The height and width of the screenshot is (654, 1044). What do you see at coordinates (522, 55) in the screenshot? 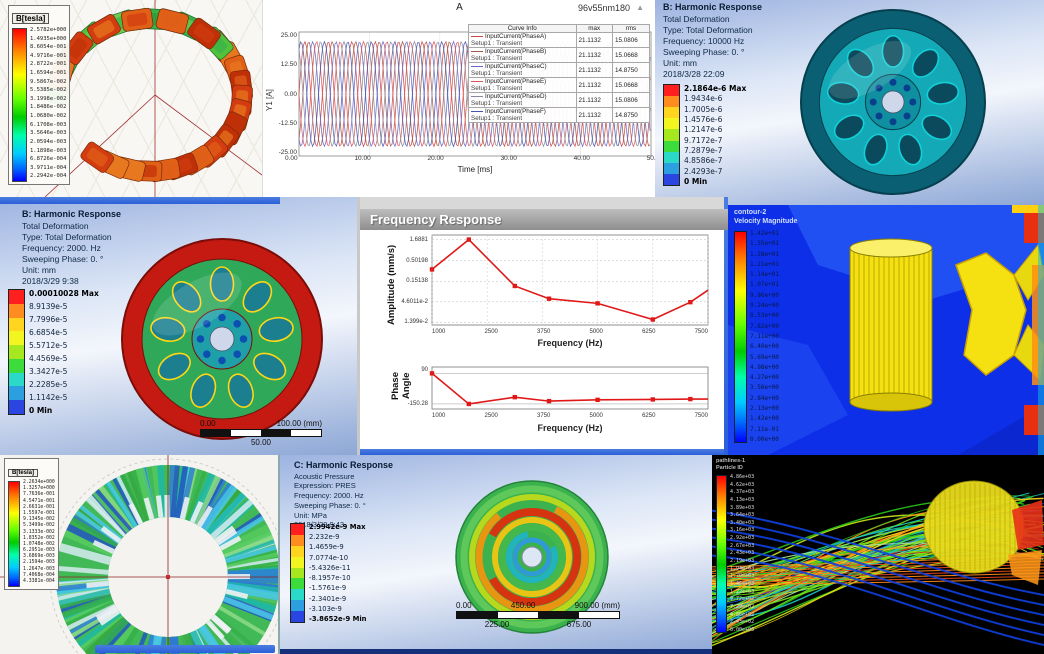
I see `table-cell: InputCurrent(PhaseB) Setup1 : Transient` at bounding box center [522, 55].